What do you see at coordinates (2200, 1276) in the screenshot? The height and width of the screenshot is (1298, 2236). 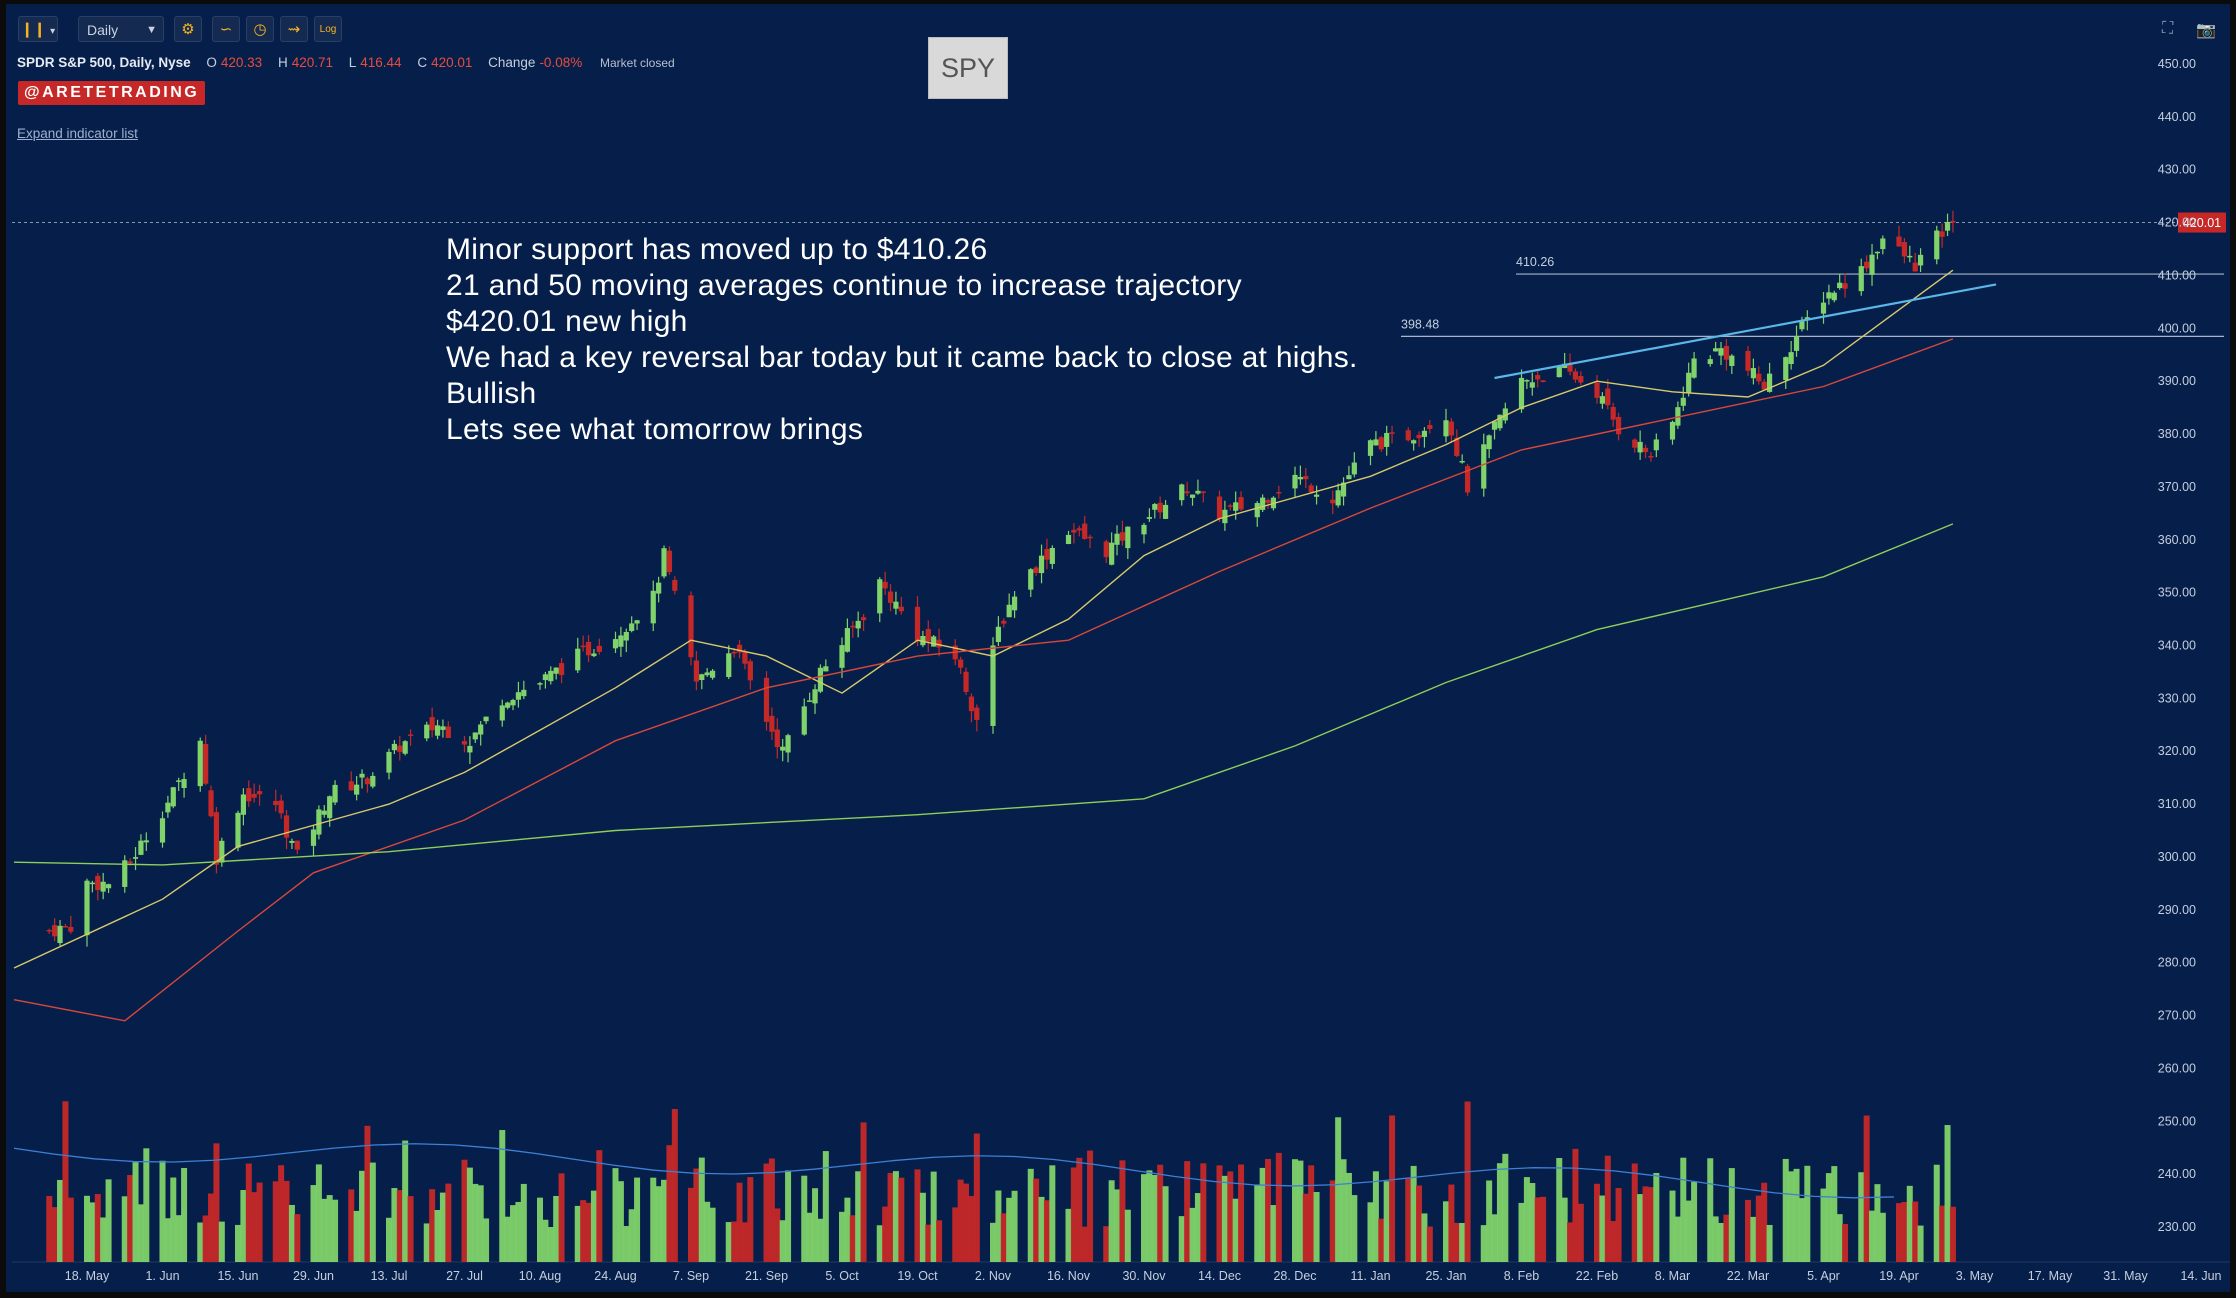 I see `x-tick-label: 14. Jun` at bounding box center [2200, 1276].